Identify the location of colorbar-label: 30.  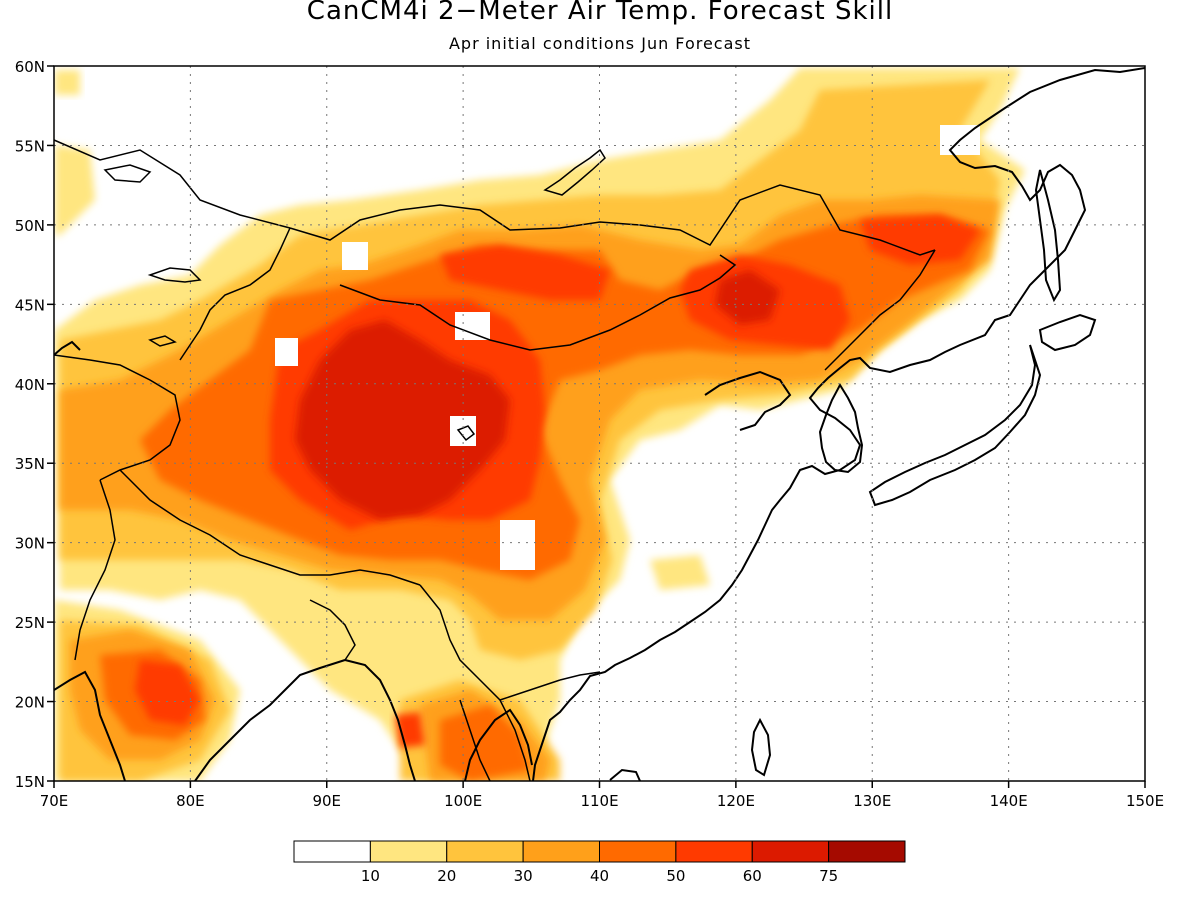
(523, 876).